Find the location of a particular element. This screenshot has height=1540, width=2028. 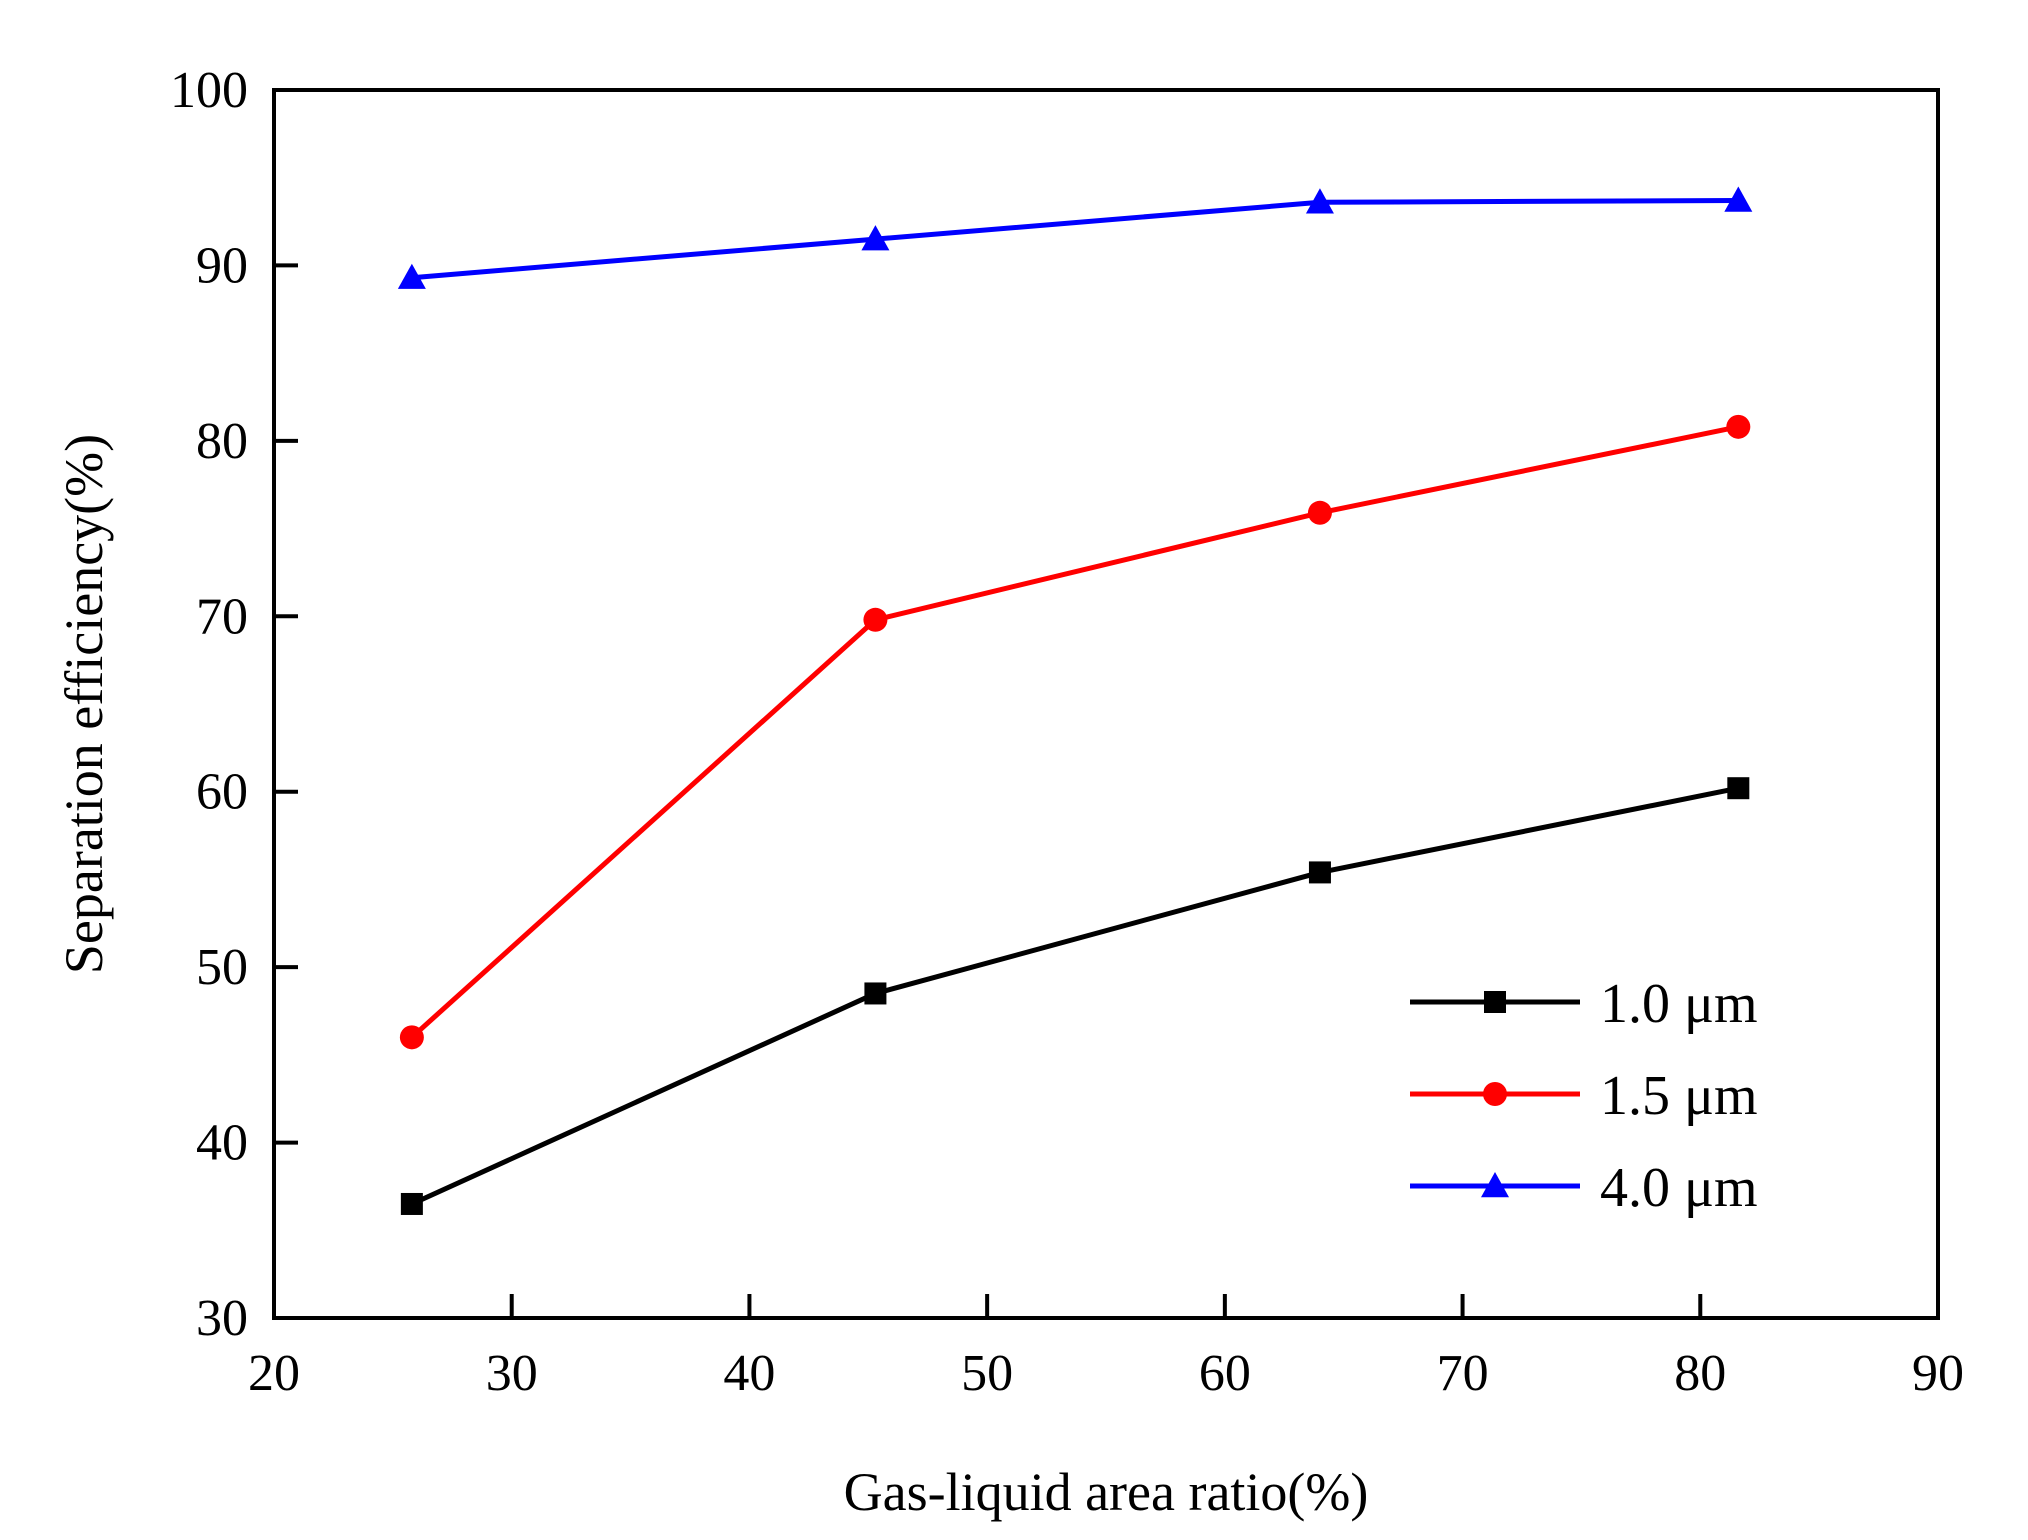

legend-label: 4.0 μm is located at coordinates (1679, 1188).